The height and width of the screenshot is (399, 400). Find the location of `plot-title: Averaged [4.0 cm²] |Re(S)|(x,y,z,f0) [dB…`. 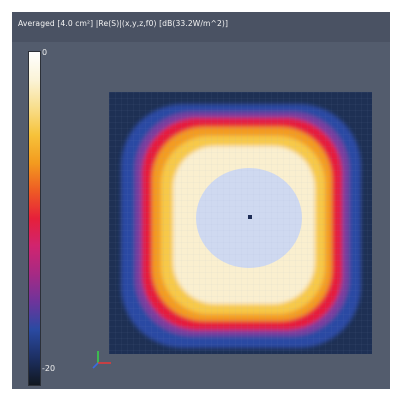

plot-title: Averaged [4.0 cm²] |Re(S)|(x,y,z,f0) [dB… is located at coordinates (123, 23).